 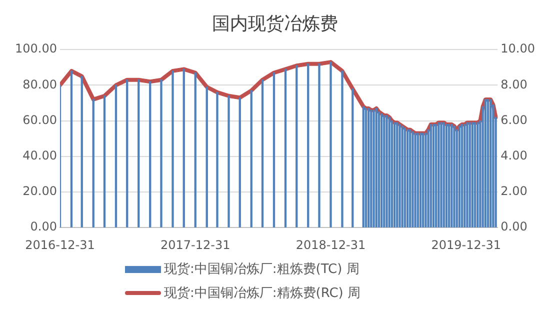 I want to click on y2-tick-label: 0.00, so click(x=514, y=227).